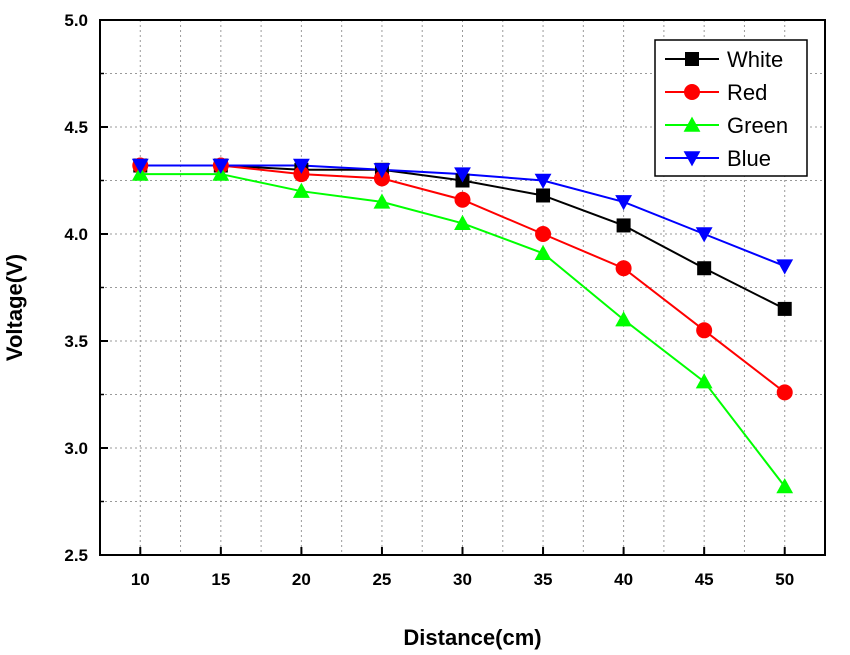 This screenshot has height=655, width=850. Describe the element at coordinates (755, 59) in the screenshot. I see `legend-label-white: White` at that location.